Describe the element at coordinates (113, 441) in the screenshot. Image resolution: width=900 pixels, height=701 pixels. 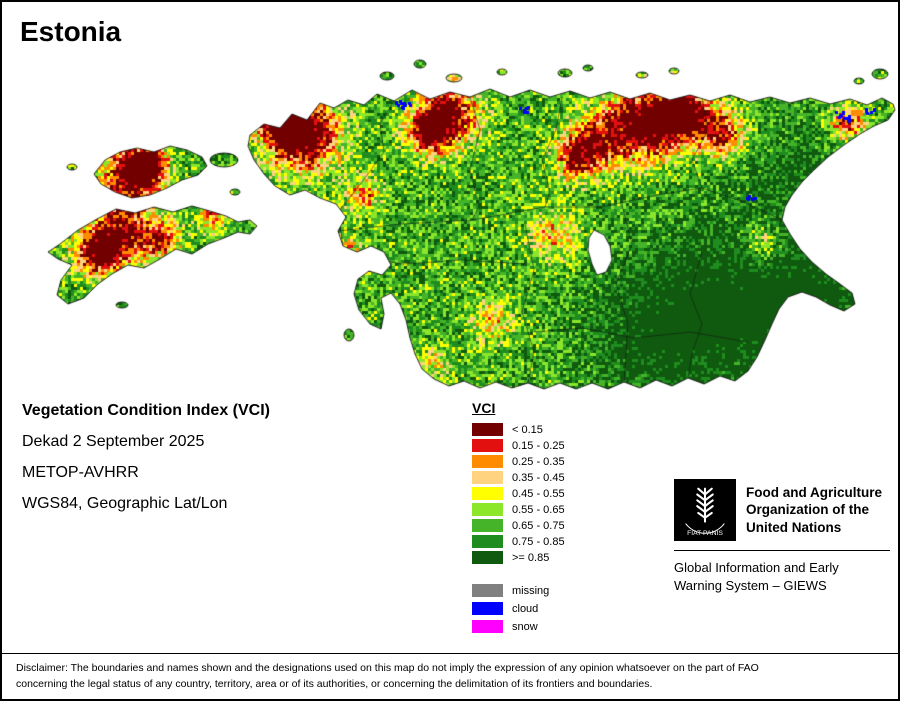
I see `dekad-label: Dekad 2 September 2025` at that location.